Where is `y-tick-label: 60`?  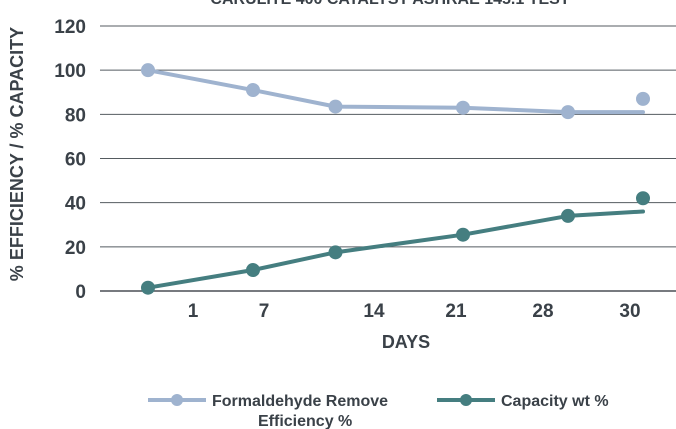
y-tick-label: 60 is located at coordinates (75, 160).